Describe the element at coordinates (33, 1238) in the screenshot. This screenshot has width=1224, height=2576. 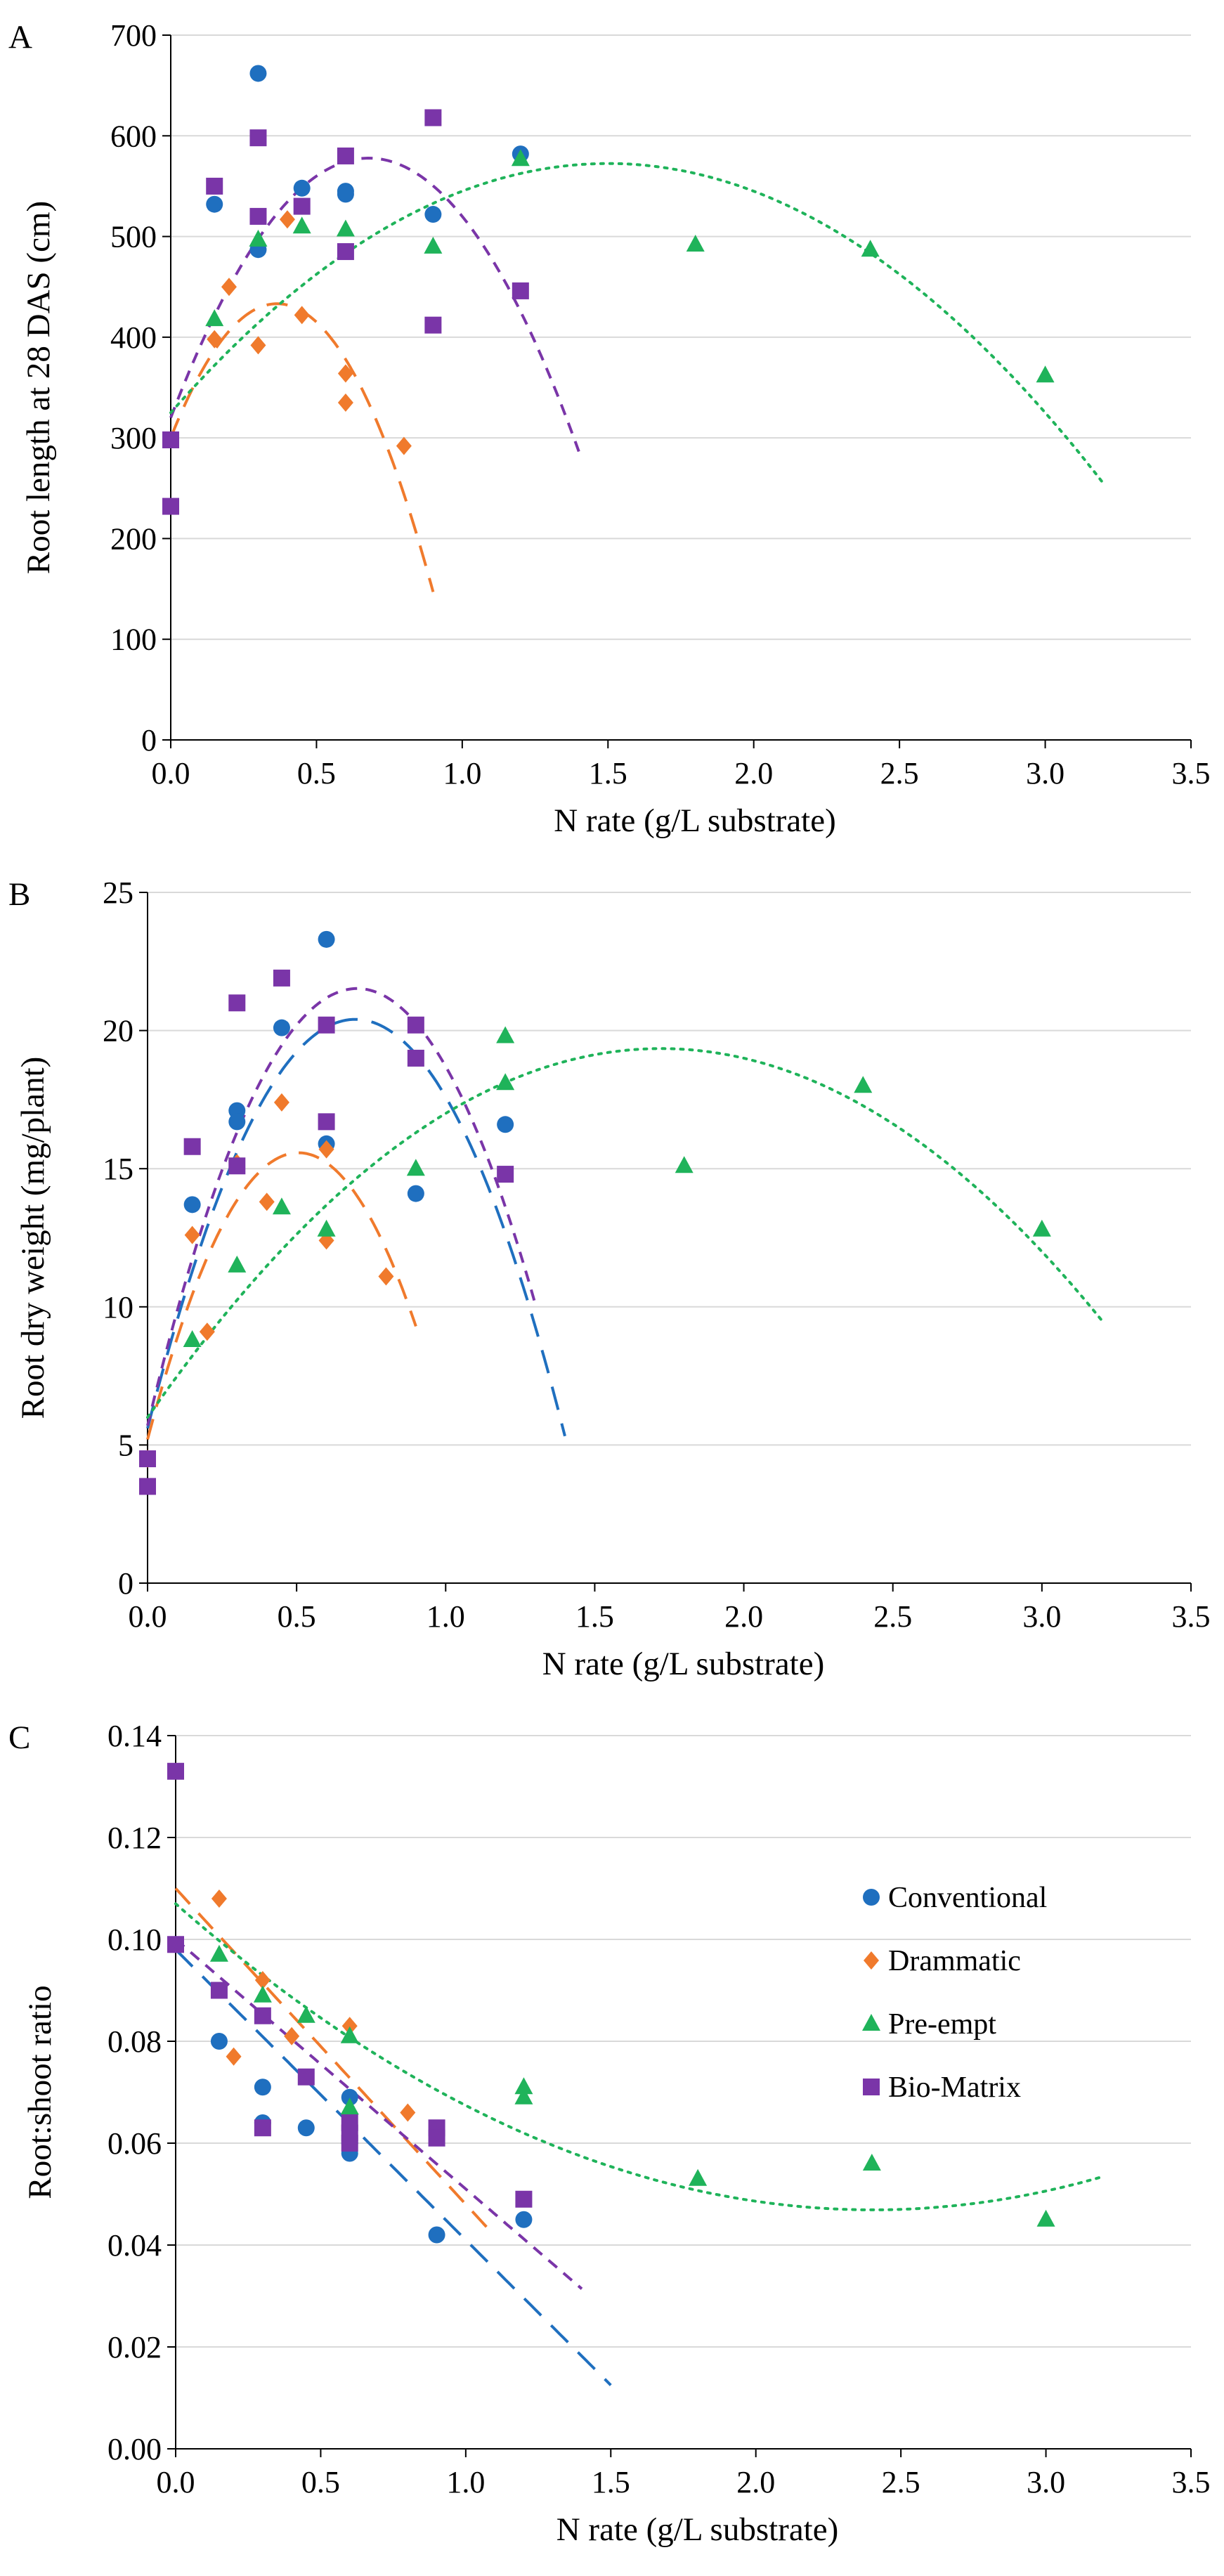
I see `y-axis-label: Root dry weight (mg/plant)` at that location.